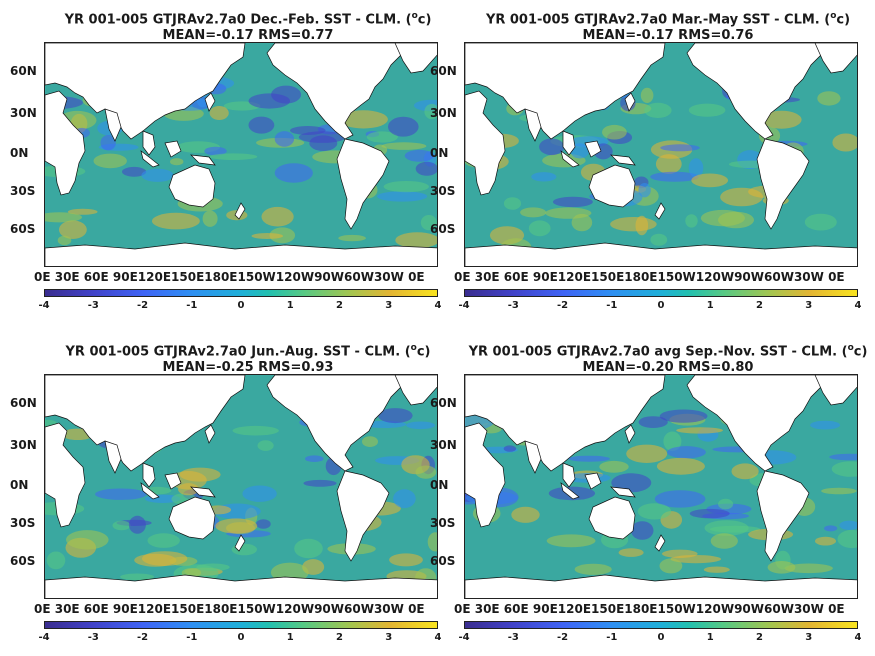  What do you see at coordinates (443, 445) in the screenshot?
I see `latitude-label: 30N` at bounding box center [443, 445].